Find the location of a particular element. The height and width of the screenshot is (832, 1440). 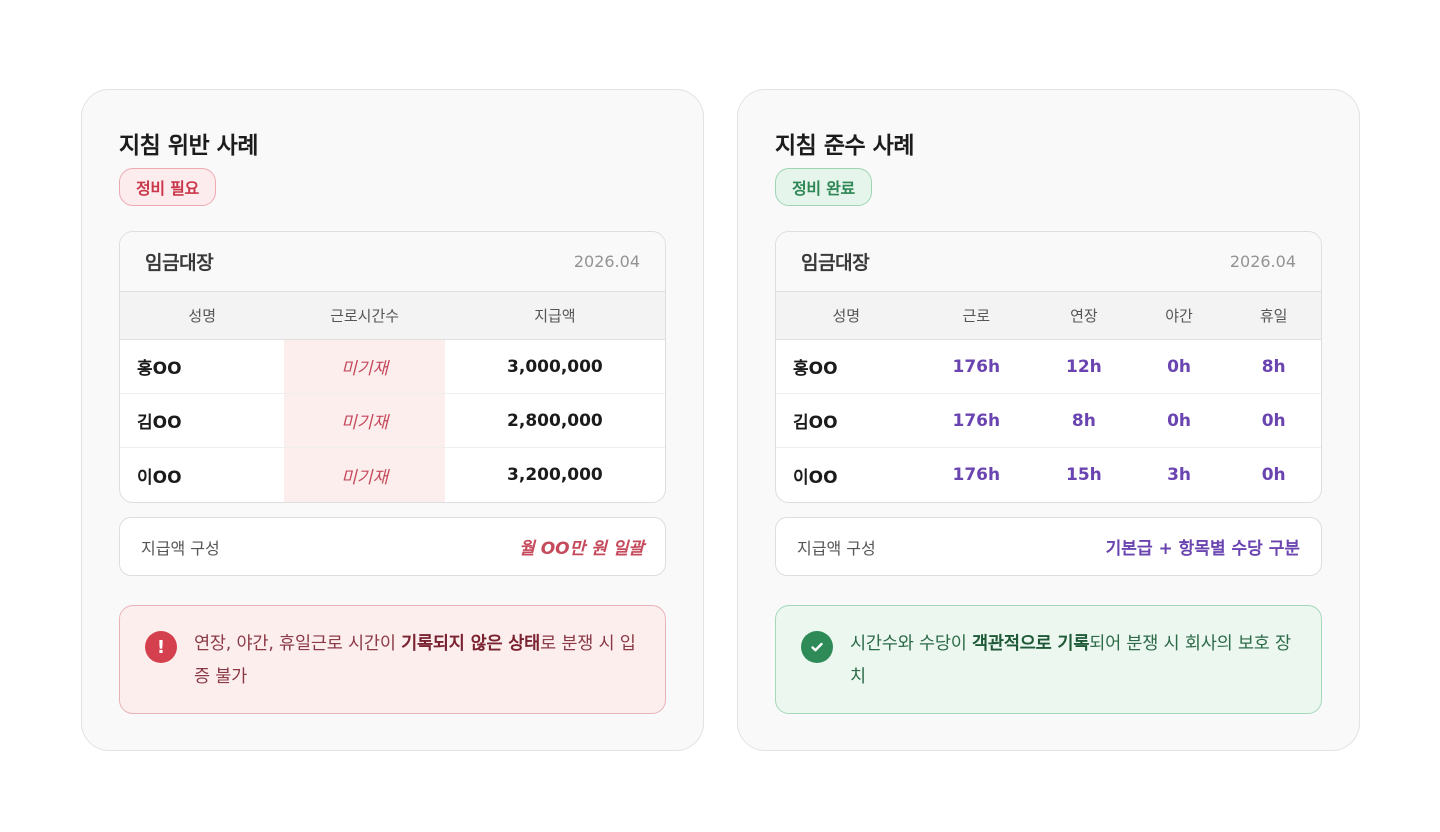

table-row: 김OO 미기재 2,800,000 is located at coordinates (392, 421).